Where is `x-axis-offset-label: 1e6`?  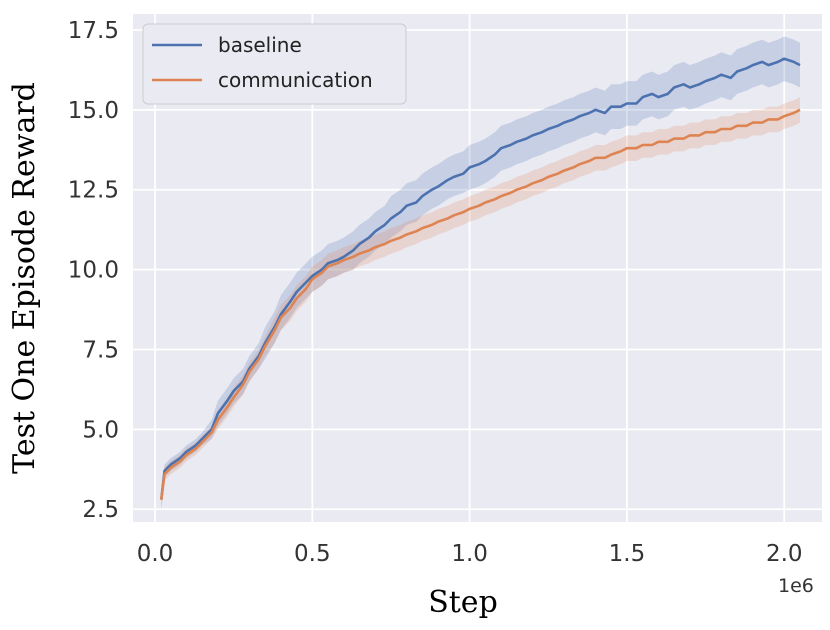 x-axis-offset-label: 1e6 is located at coordinates (796, 586).